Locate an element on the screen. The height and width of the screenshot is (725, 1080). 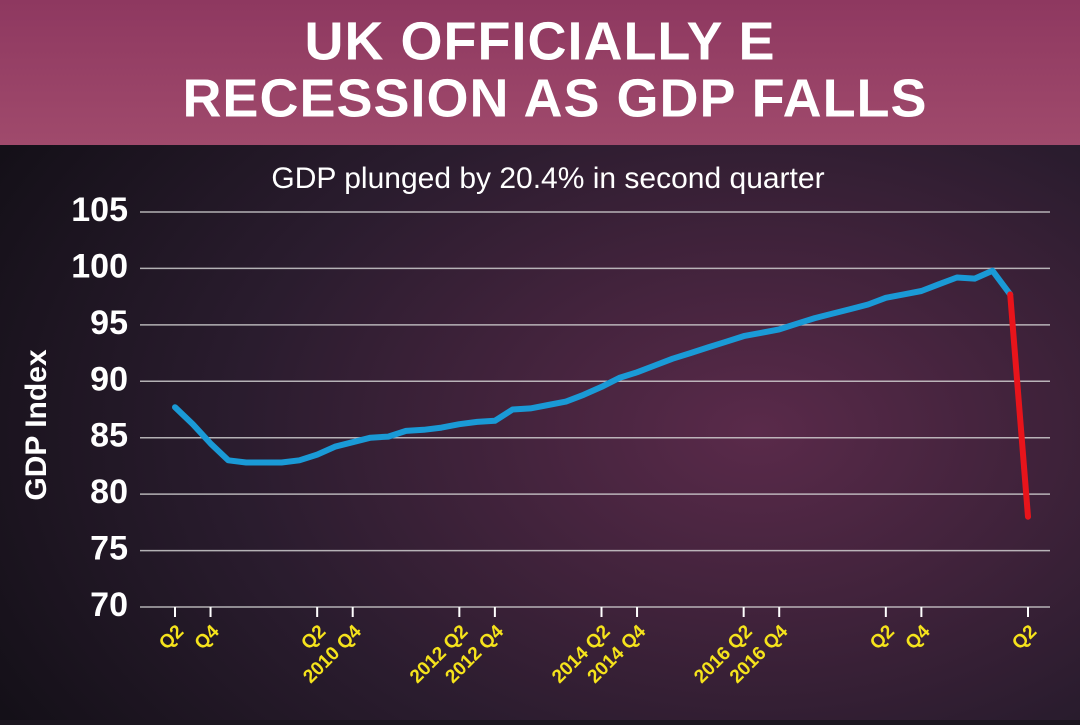
y-axis-label: GDP Index is located at coordinates (36, 424).